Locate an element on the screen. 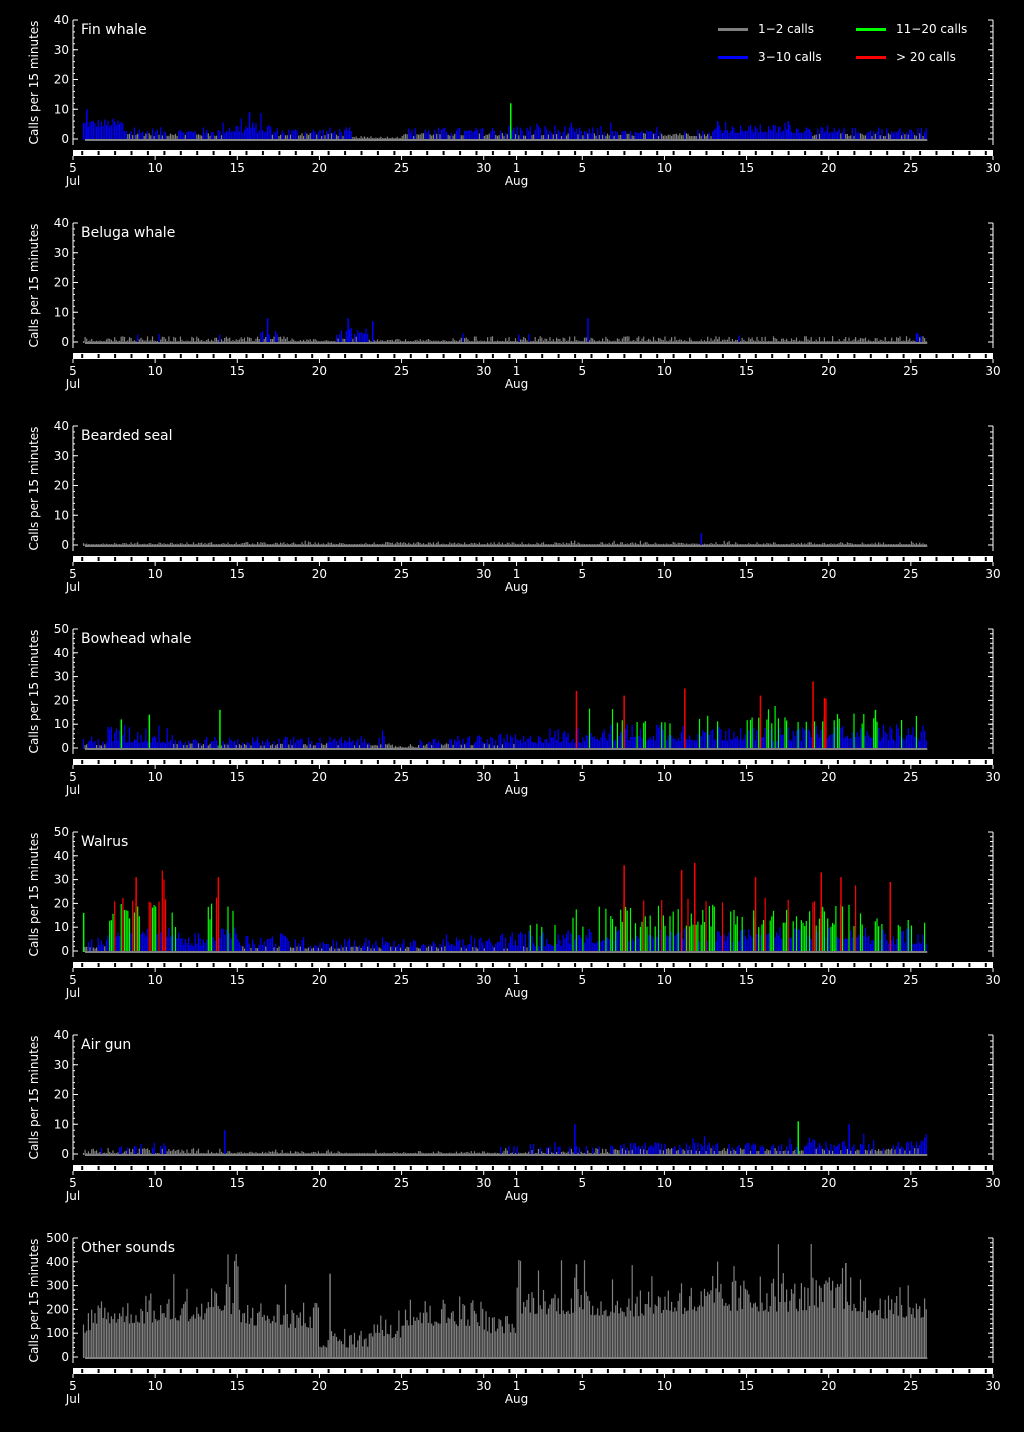 This screenshot has height=1432, width=1024. y-axis-label: Calls per 15 minutes is located at coordinates (34, 1098).